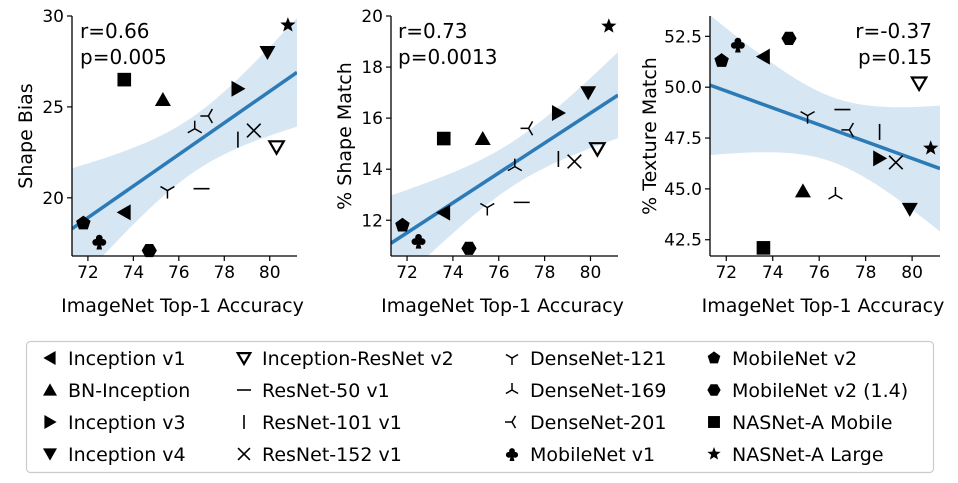 The height and width of the screenshot is (483, 958). Describe the element at coordinates (683, 139) in the screenshot. I see `y-tick-label: 47.5` at that location.